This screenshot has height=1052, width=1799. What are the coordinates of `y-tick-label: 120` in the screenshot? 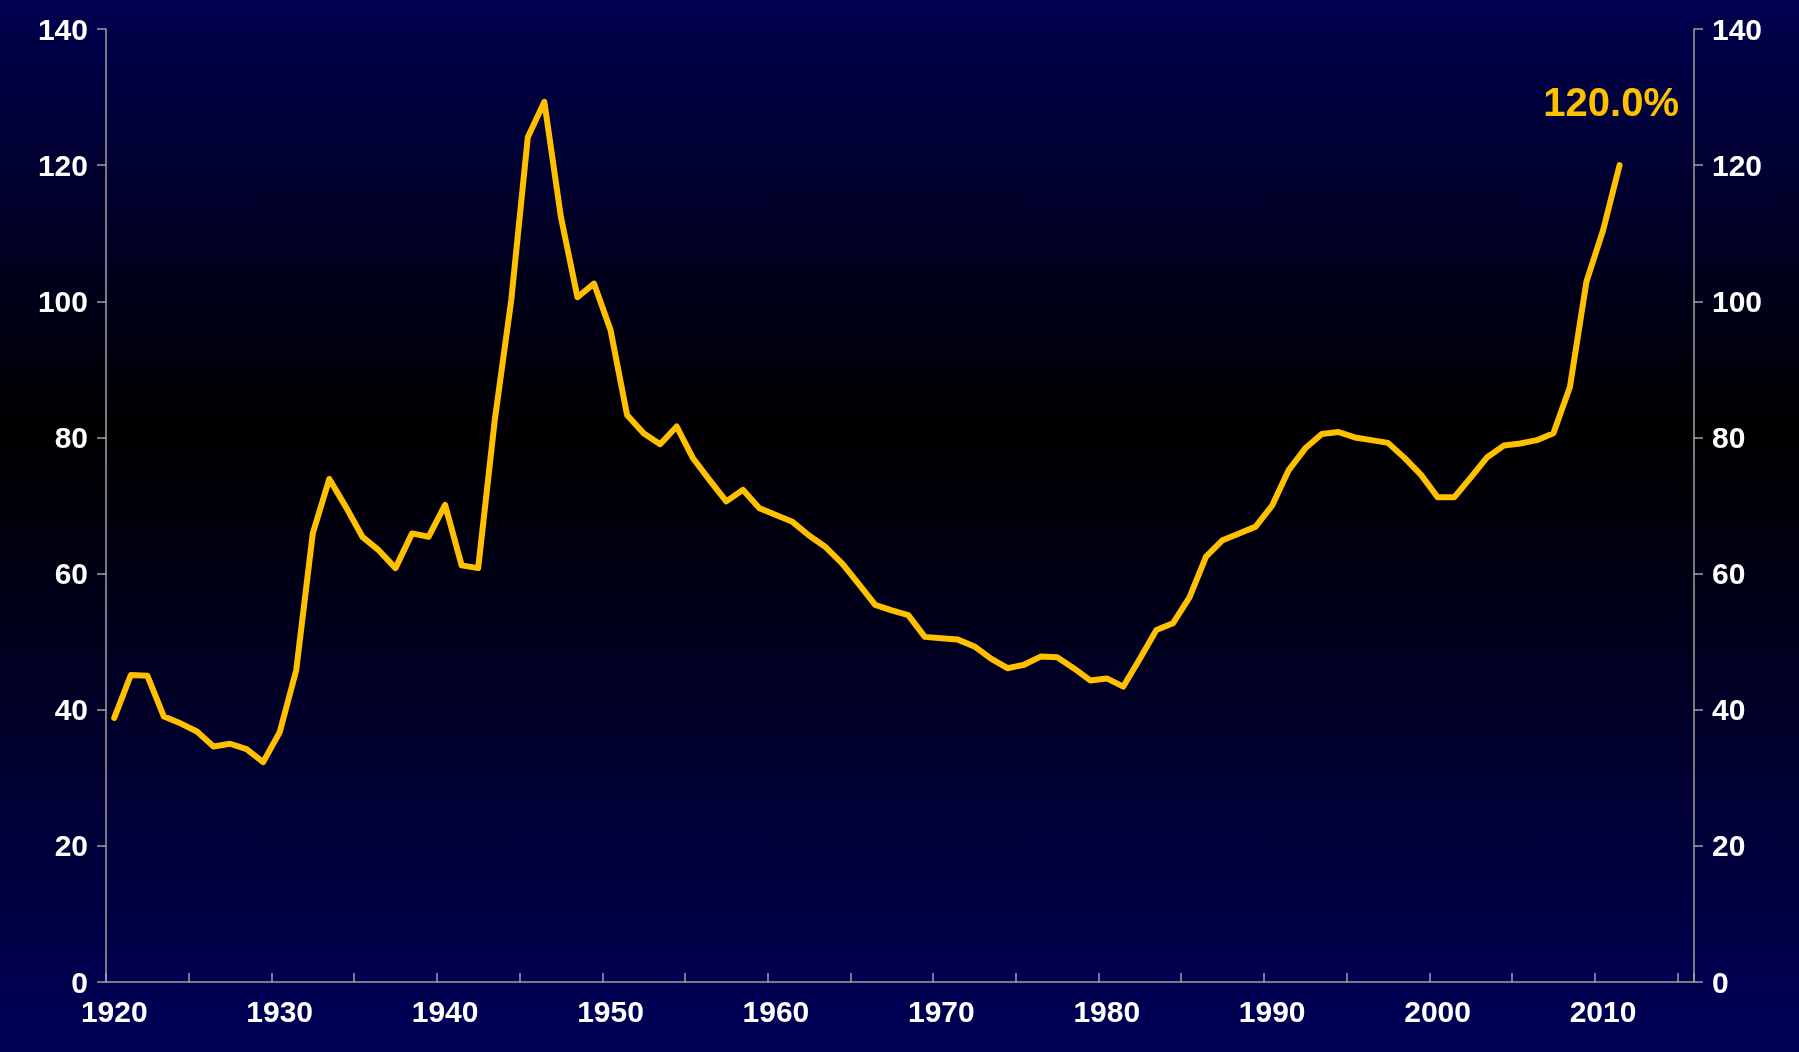 It's located at (62, 165).